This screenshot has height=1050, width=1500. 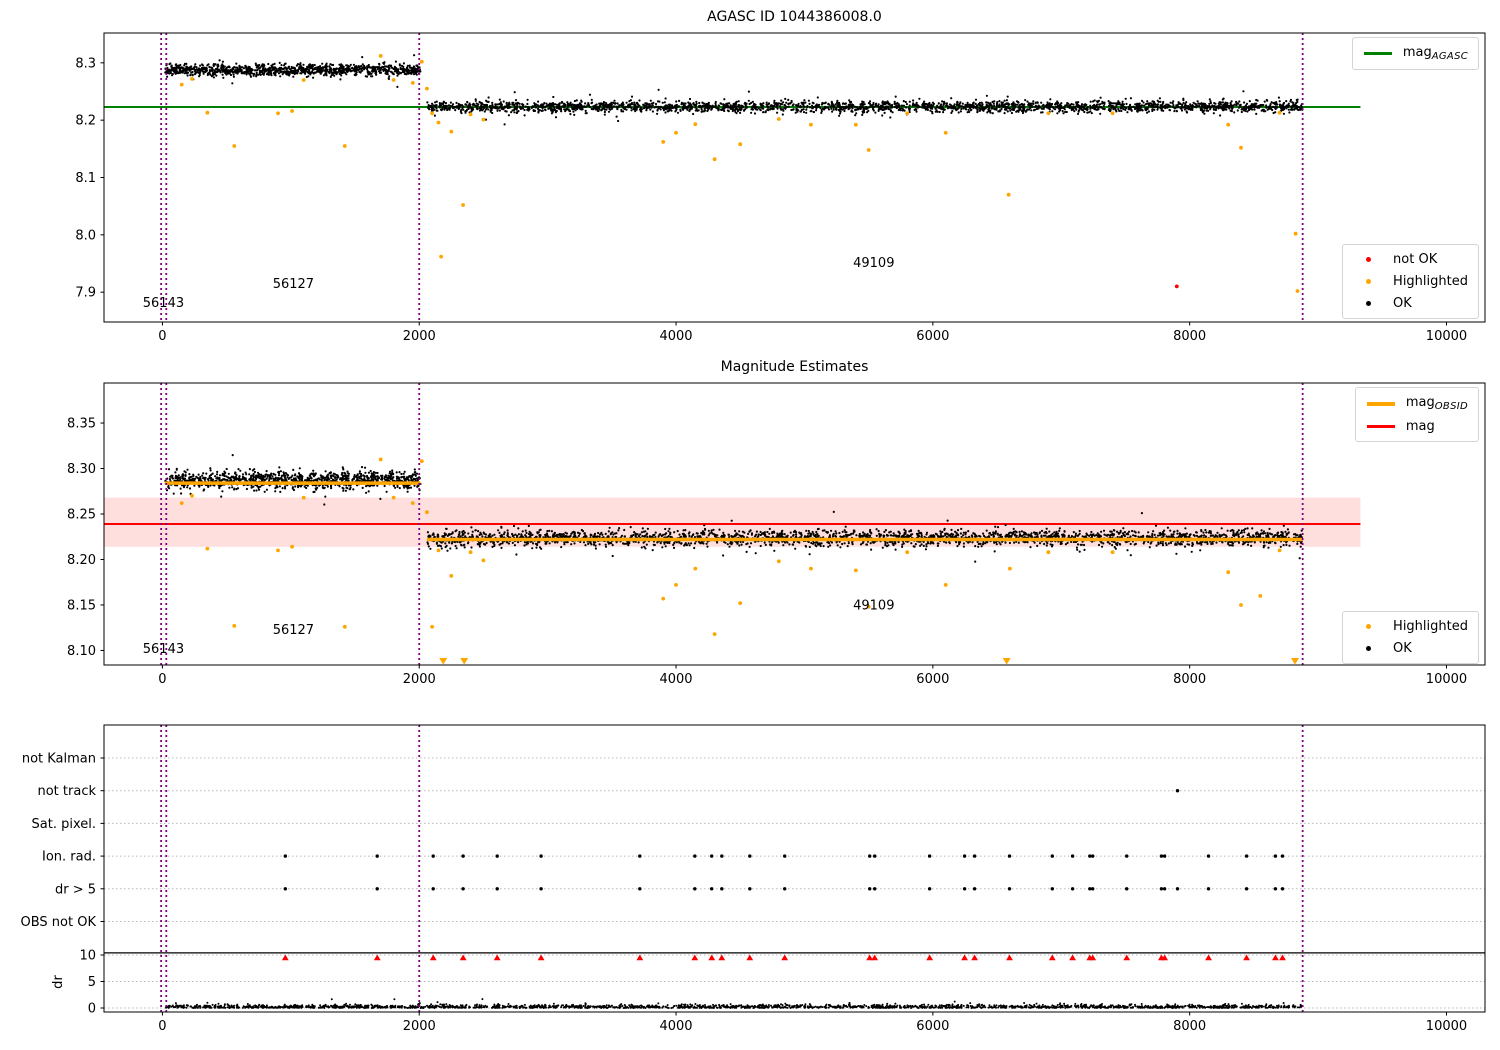 I want to click on top-plot-title: AGASC ID 1044386008.0, so click(x=794, y=17).